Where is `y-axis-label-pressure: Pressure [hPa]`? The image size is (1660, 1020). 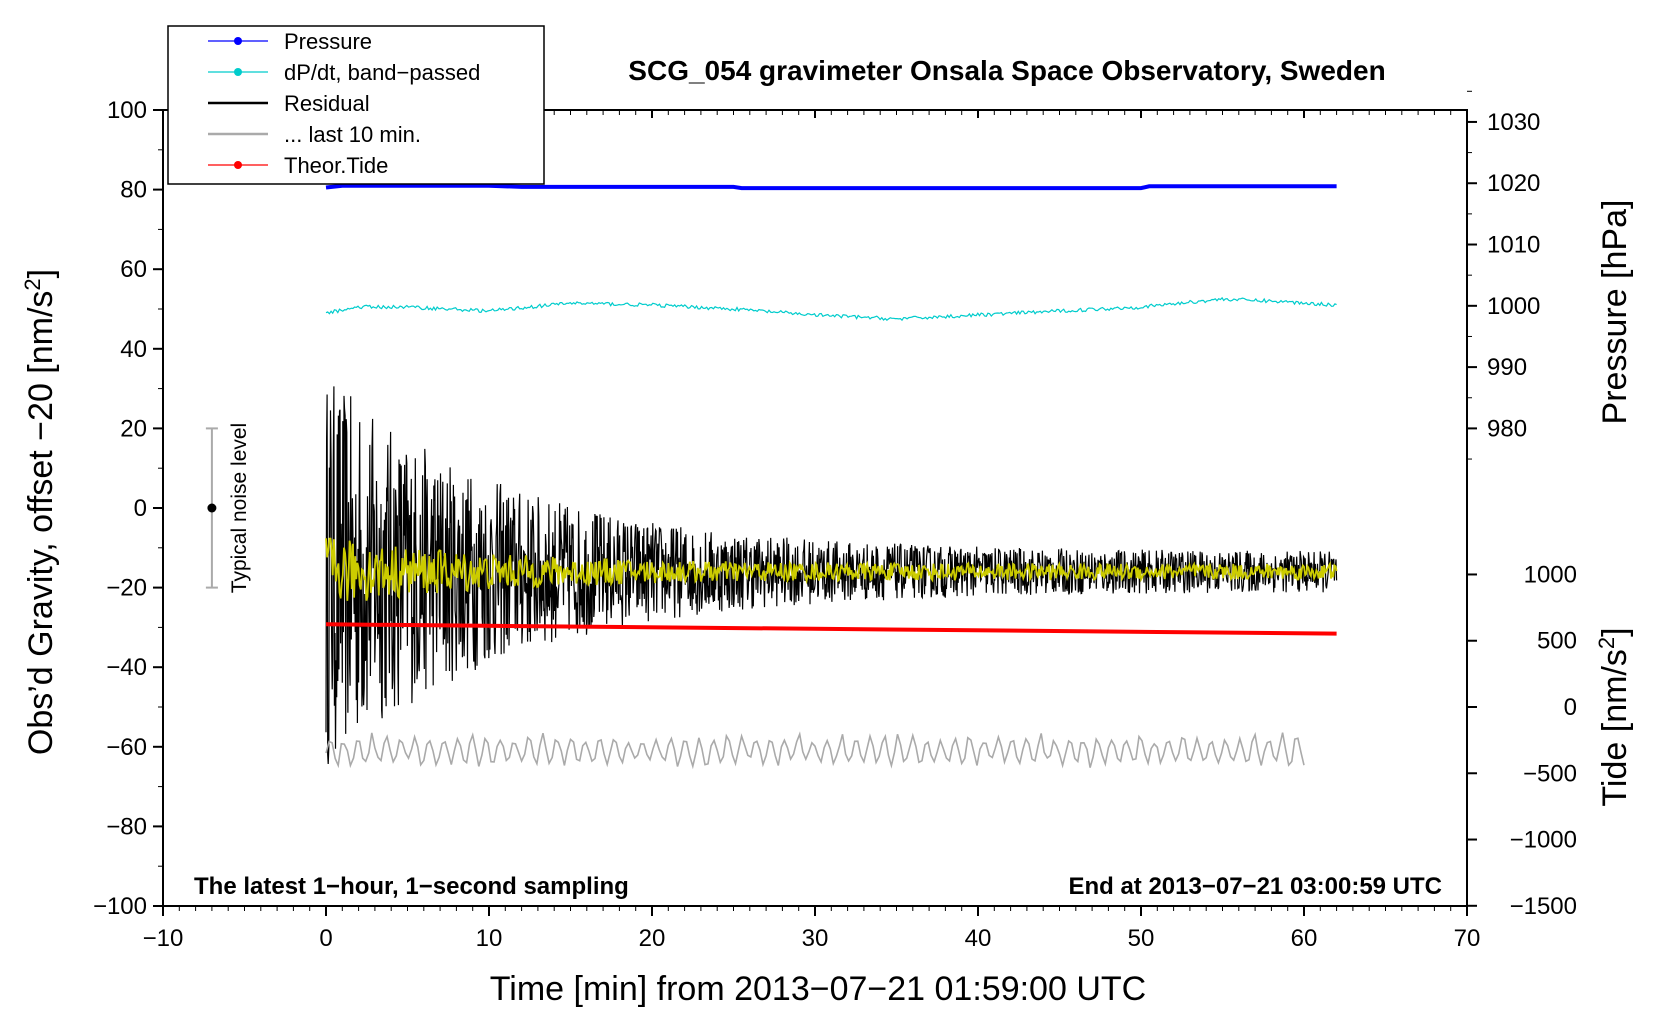
y-axis-label-pressure: Pressure [hPa] is located at coordinates (1615, 312).